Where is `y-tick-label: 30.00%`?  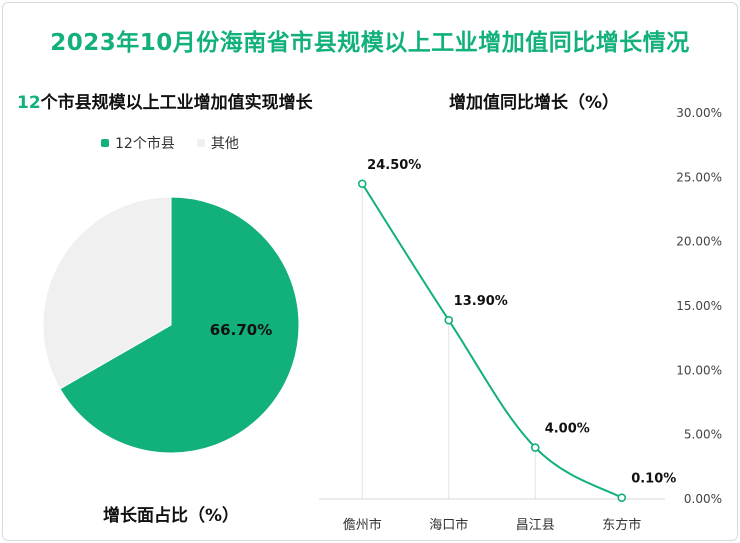
y-tick-label: 30.00% is located at coordinates (699, 113).